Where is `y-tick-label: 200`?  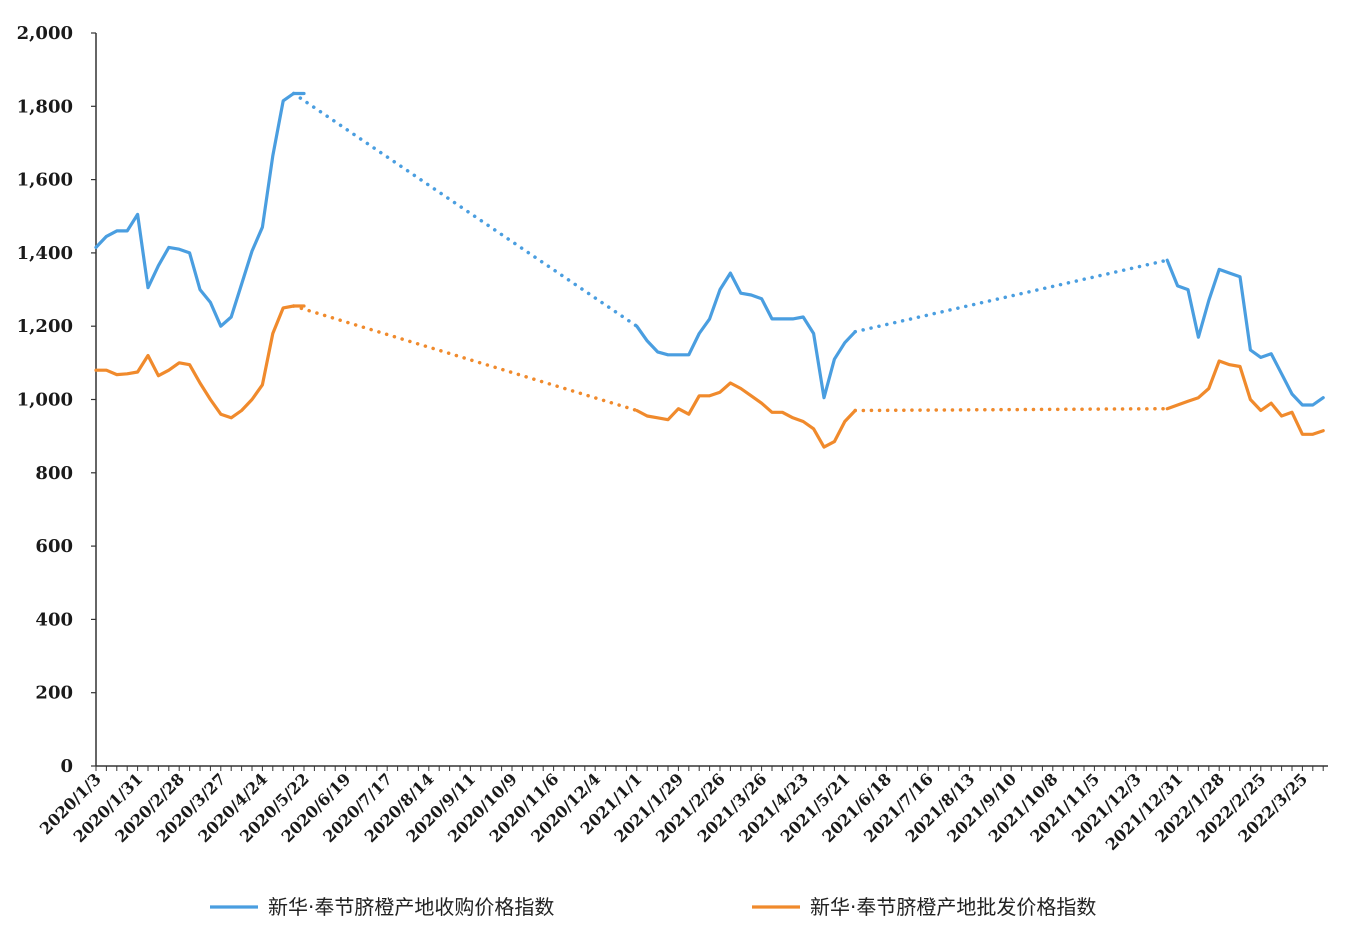 y-tick-label: 200 is located at coordinates (54, 693).